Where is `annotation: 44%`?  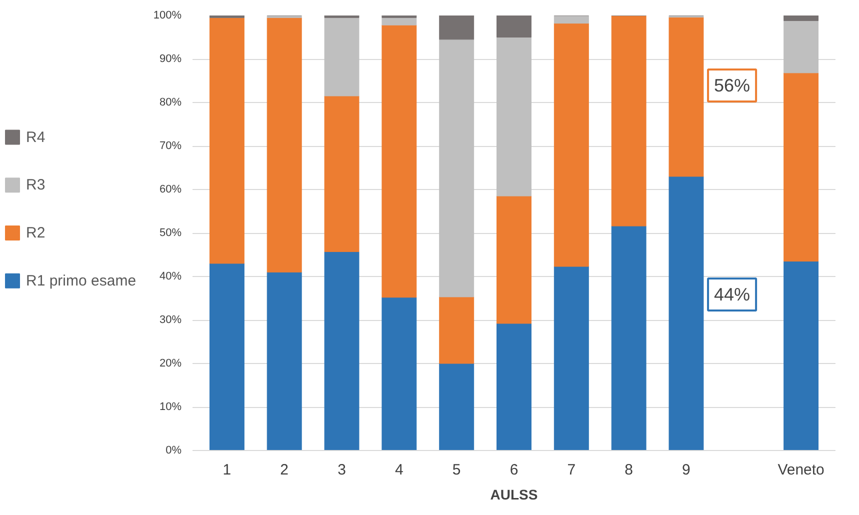
annotation: 44% is located at coordinates (732, 294).